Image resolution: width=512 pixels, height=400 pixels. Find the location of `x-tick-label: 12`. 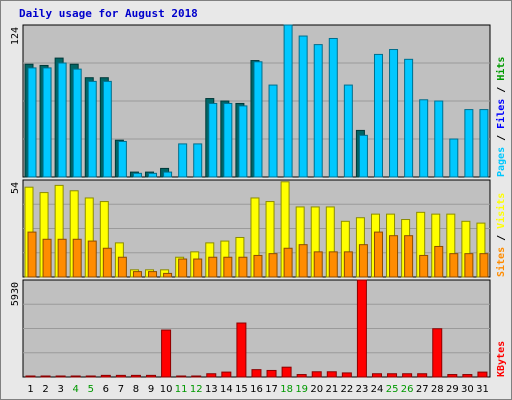

x-tick-label: 12 is located at coordinates (196, 389).